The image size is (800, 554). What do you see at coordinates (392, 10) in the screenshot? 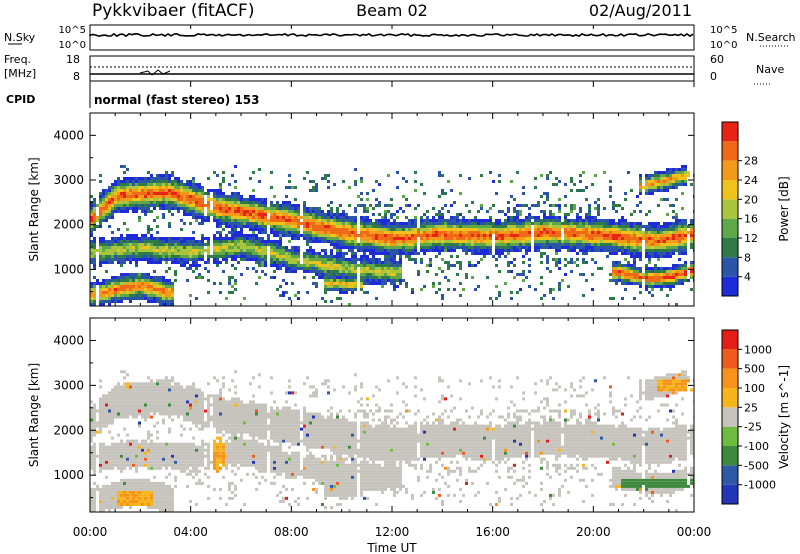
I see `beam-title: Beam 02` at bounding box center [392, 10].